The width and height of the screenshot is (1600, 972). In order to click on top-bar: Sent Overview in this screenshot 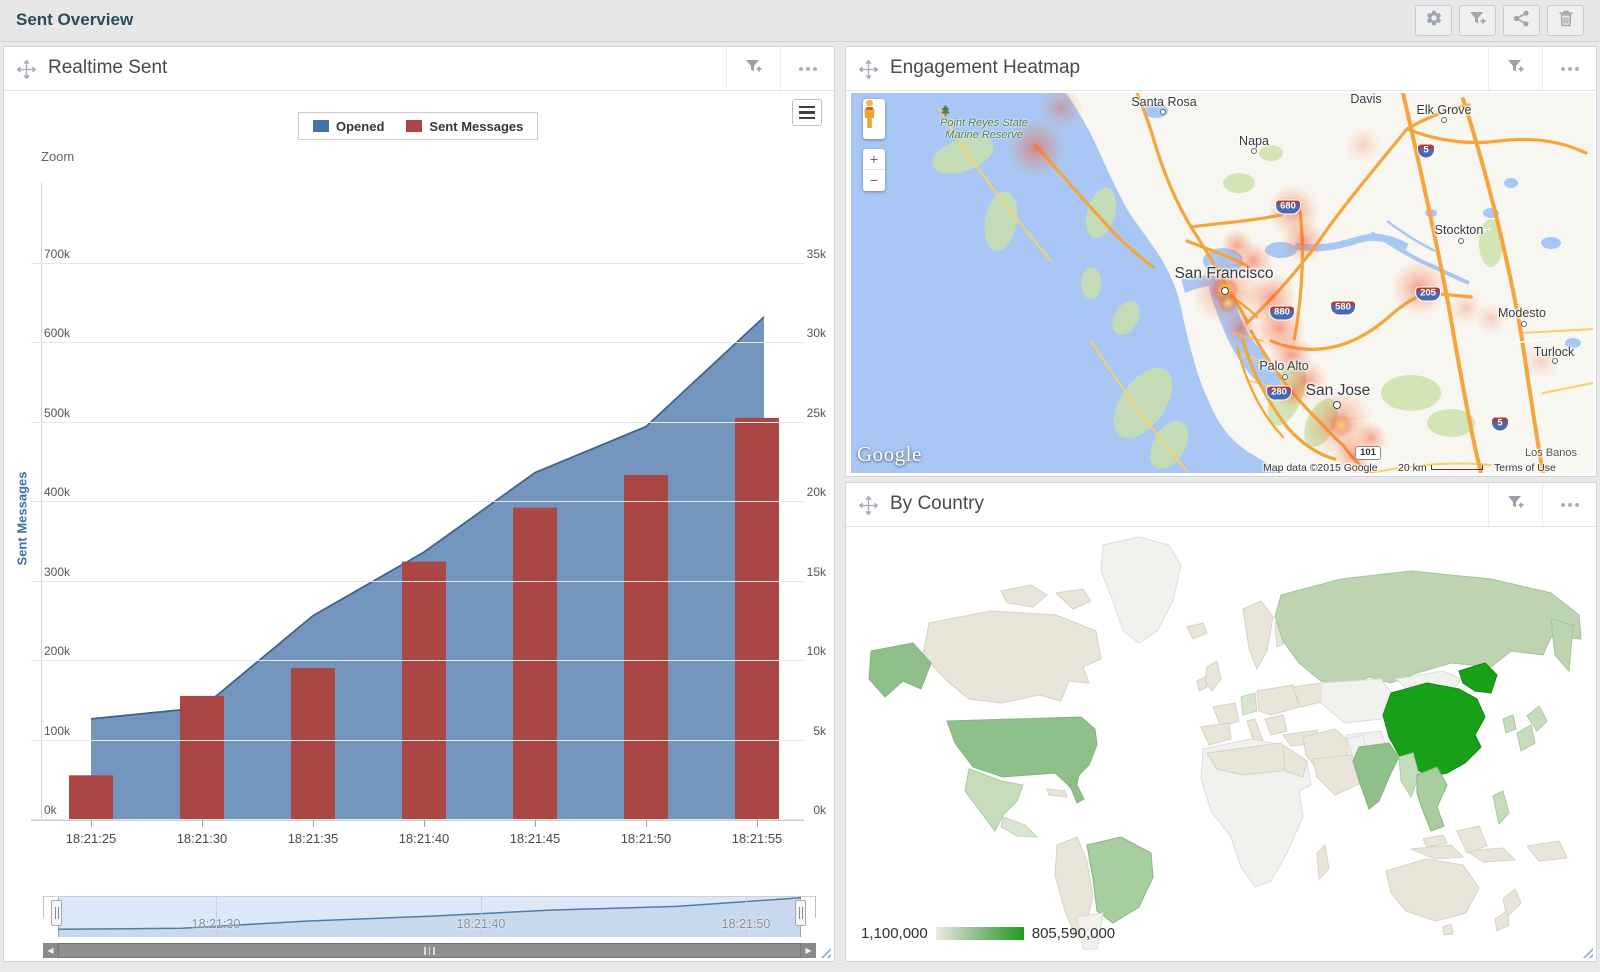, I will do `click(800, 21)`.